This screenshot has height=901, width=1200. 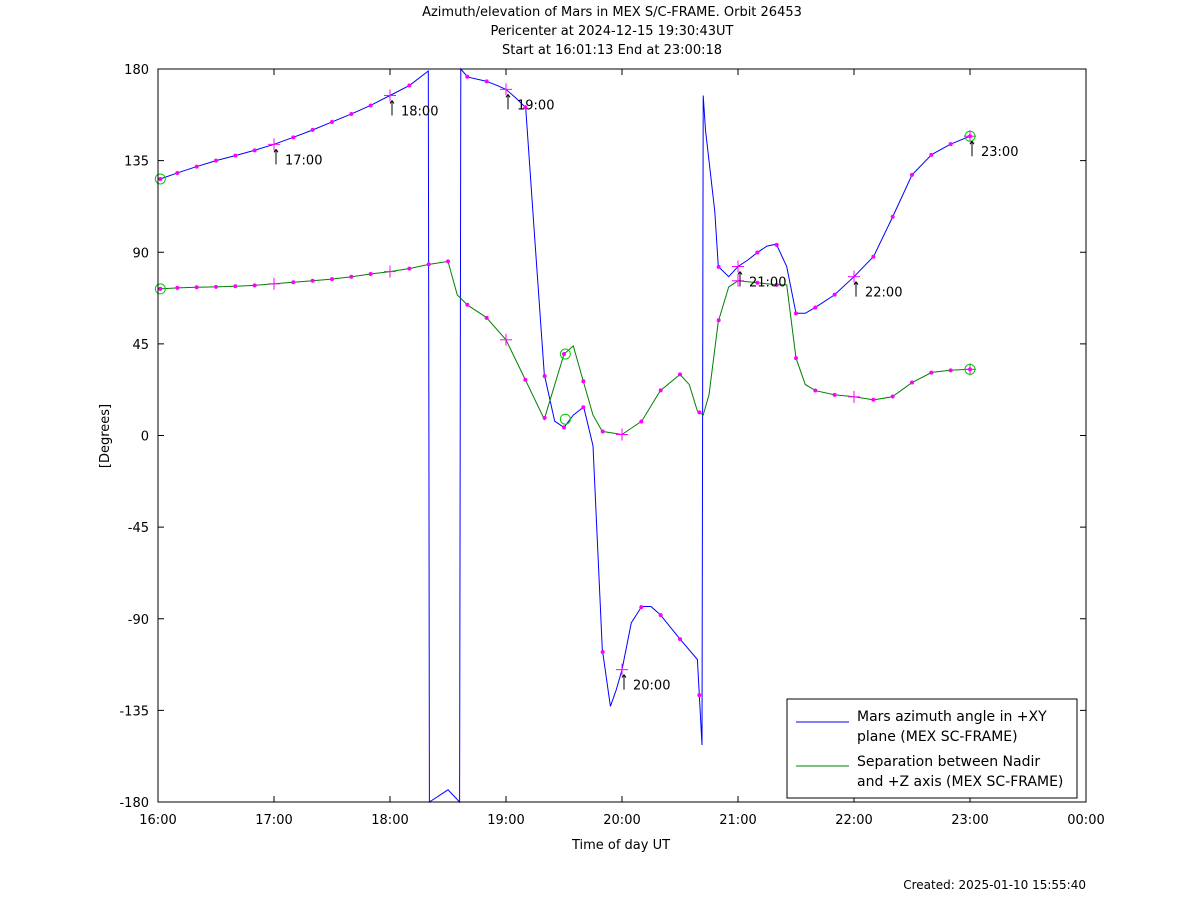 I want to click on x-tick-label: 19:00, so click(x=505, y=820).